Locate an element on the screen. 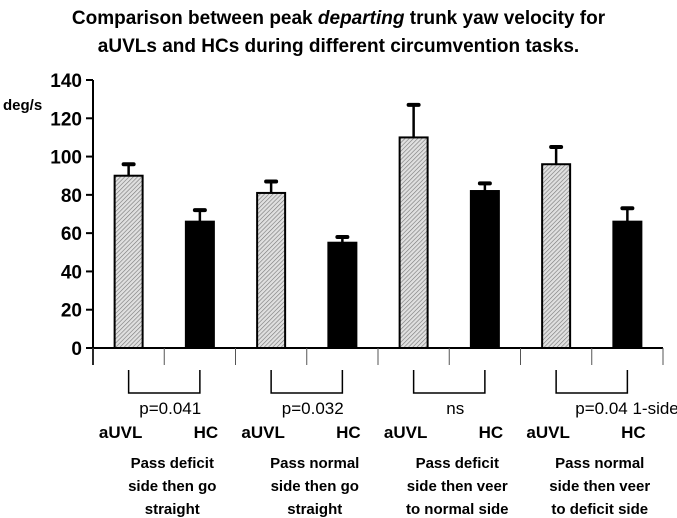 The width and height of the screenshot is (677, 518). y-tick-label: 0 is located at coordinates (76, 349).